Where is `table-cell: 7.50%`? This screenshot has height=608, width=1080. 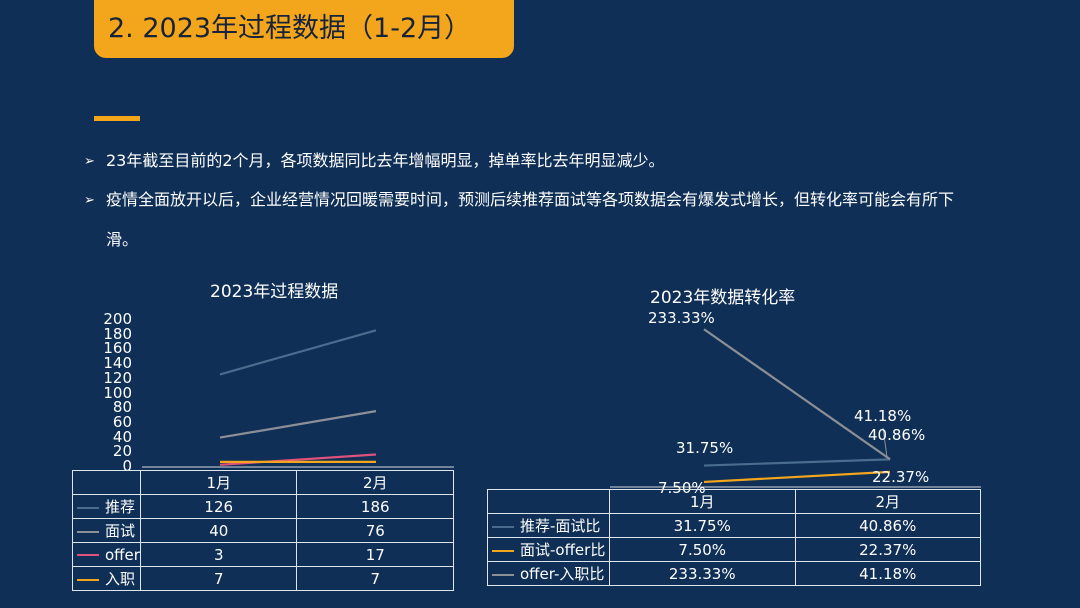
table-cell: 7.50% is located at coordinates (702, 549).